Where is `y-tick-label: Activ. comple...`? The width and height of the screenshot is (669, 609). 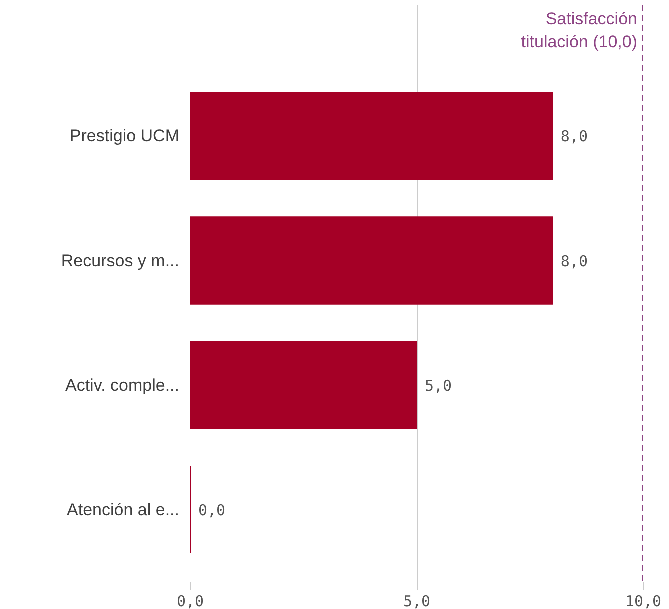
y-tick-label: Activ. comple... is located at coordinates (123, 385).